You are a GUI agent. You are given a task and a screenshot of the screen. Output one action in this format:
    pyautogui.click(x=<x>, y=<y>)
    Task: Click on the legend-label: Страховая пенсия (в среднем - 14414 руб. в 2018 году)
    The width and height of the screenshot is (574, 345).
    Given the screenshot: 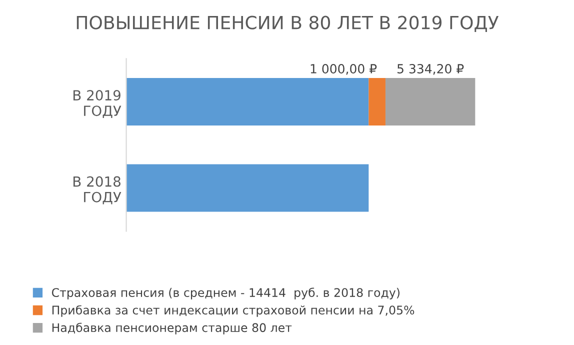 What is the action you would take?
    pyautogui.click(x=226, y=294)
    